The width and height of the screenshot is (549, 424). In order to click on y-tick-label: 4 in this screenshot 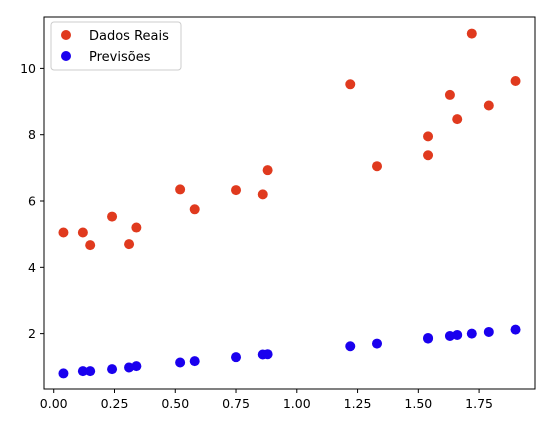, I will do `click(32, 267)`.